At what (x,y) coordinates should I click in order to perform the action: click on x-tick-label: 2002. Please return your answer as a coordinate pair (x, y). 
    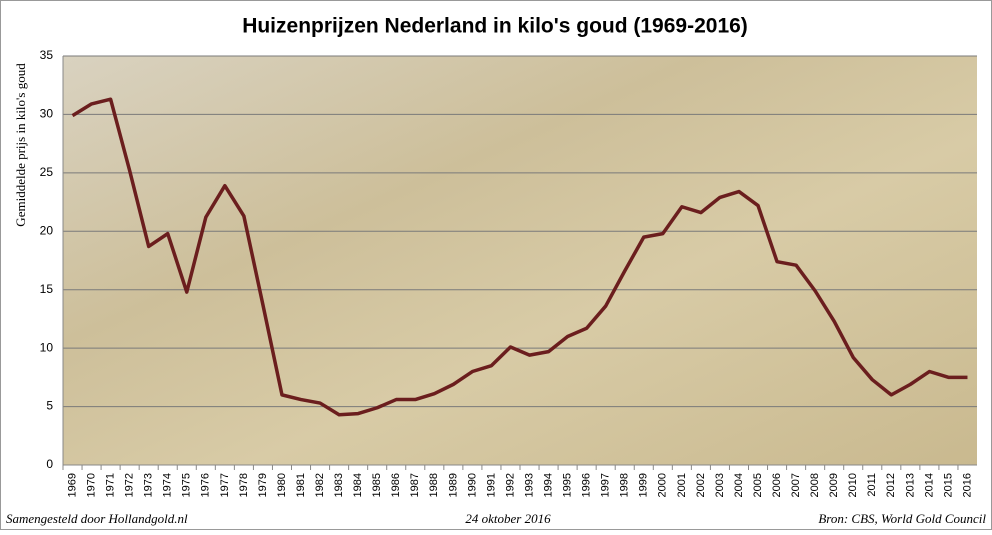
    Looking at the image, I should click on (701, 485).